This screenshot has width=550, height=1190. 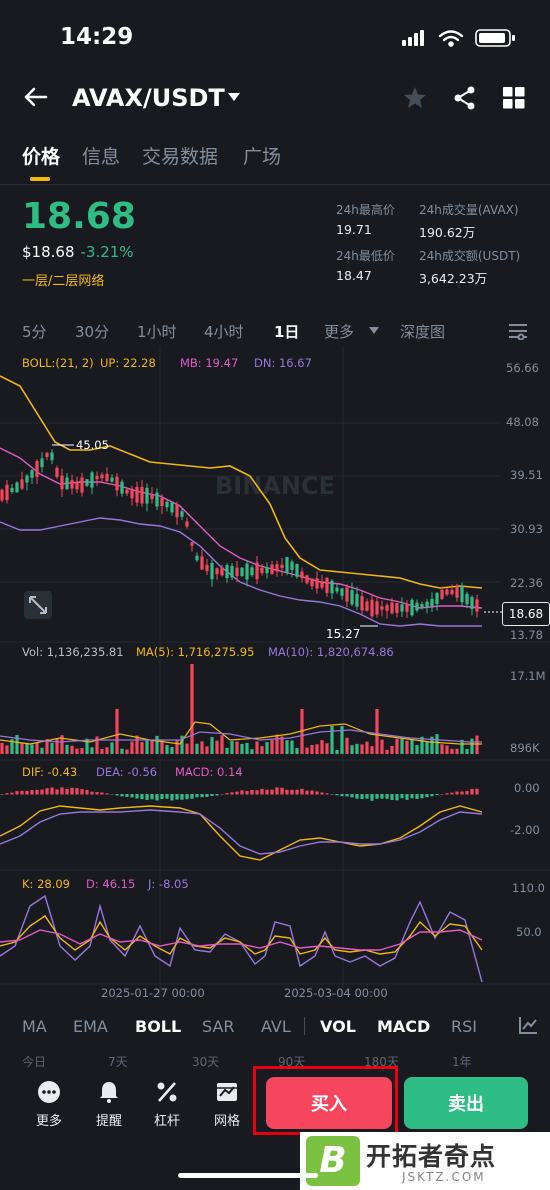 What do you see at coordinates (262, 157) in the screenshot?
I see `tab-square: 广场` at bounding box center [262, 157].